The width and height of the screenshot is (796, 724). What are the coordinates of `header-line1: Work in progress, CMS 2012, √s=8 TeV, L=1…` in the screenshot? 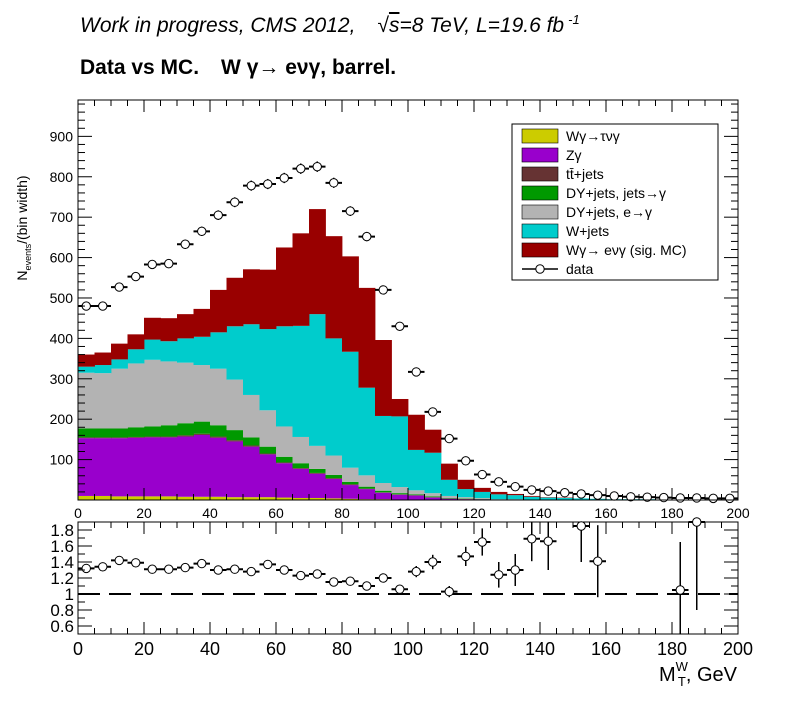 It's located at (330, 25).